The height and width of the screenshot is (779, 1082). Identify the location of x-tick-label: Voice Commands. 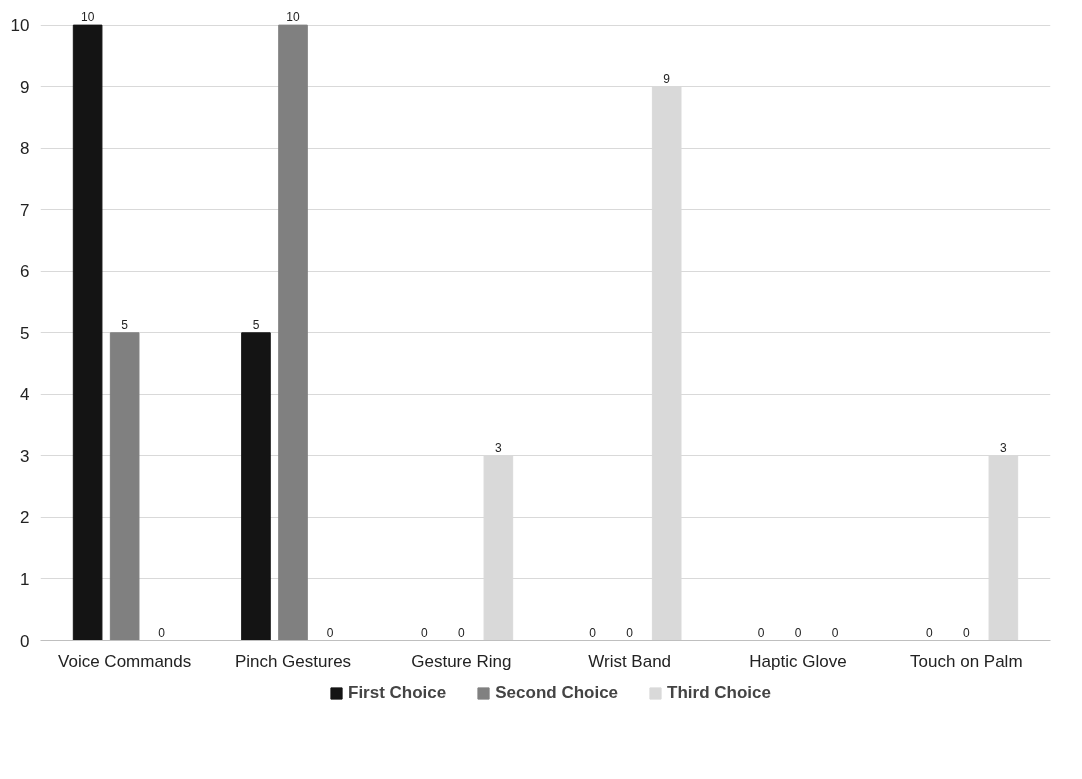
(125, 661).